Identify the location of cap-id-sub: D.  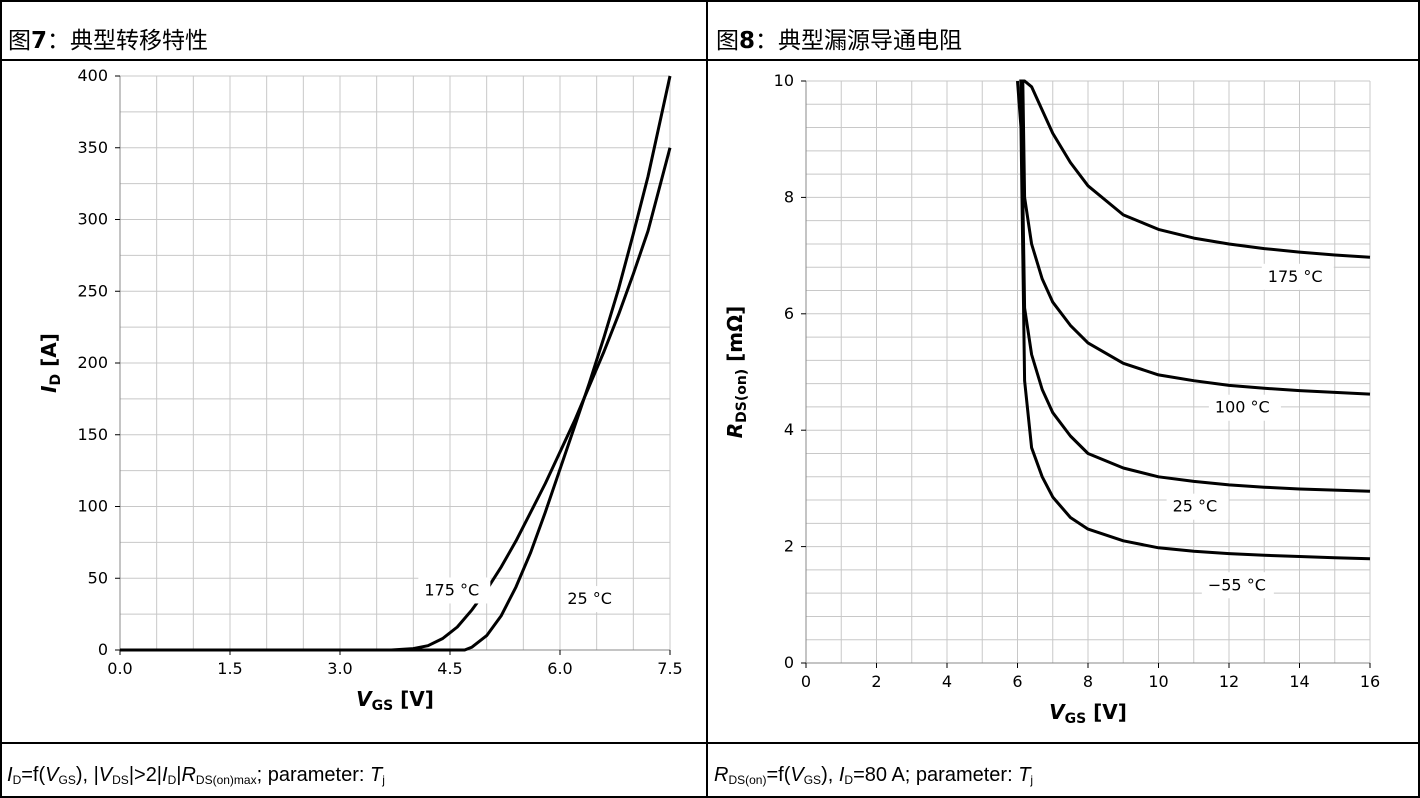
(17, 780).